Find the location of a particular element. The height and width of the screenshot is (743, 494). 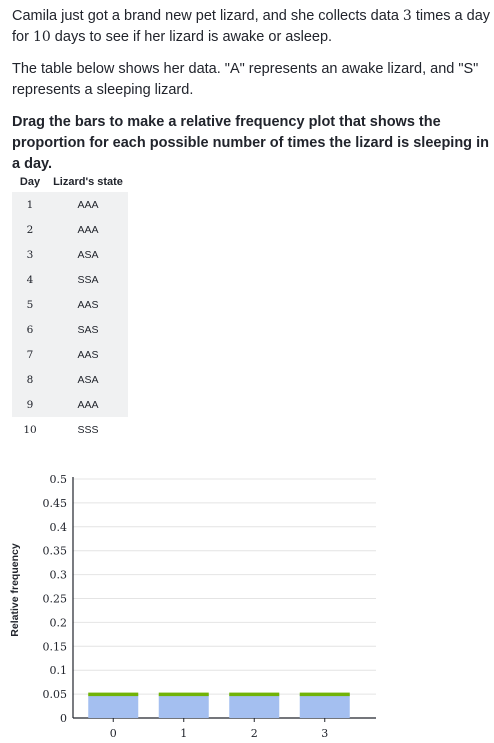

header-day: Day is located at coordinates (30, 181).